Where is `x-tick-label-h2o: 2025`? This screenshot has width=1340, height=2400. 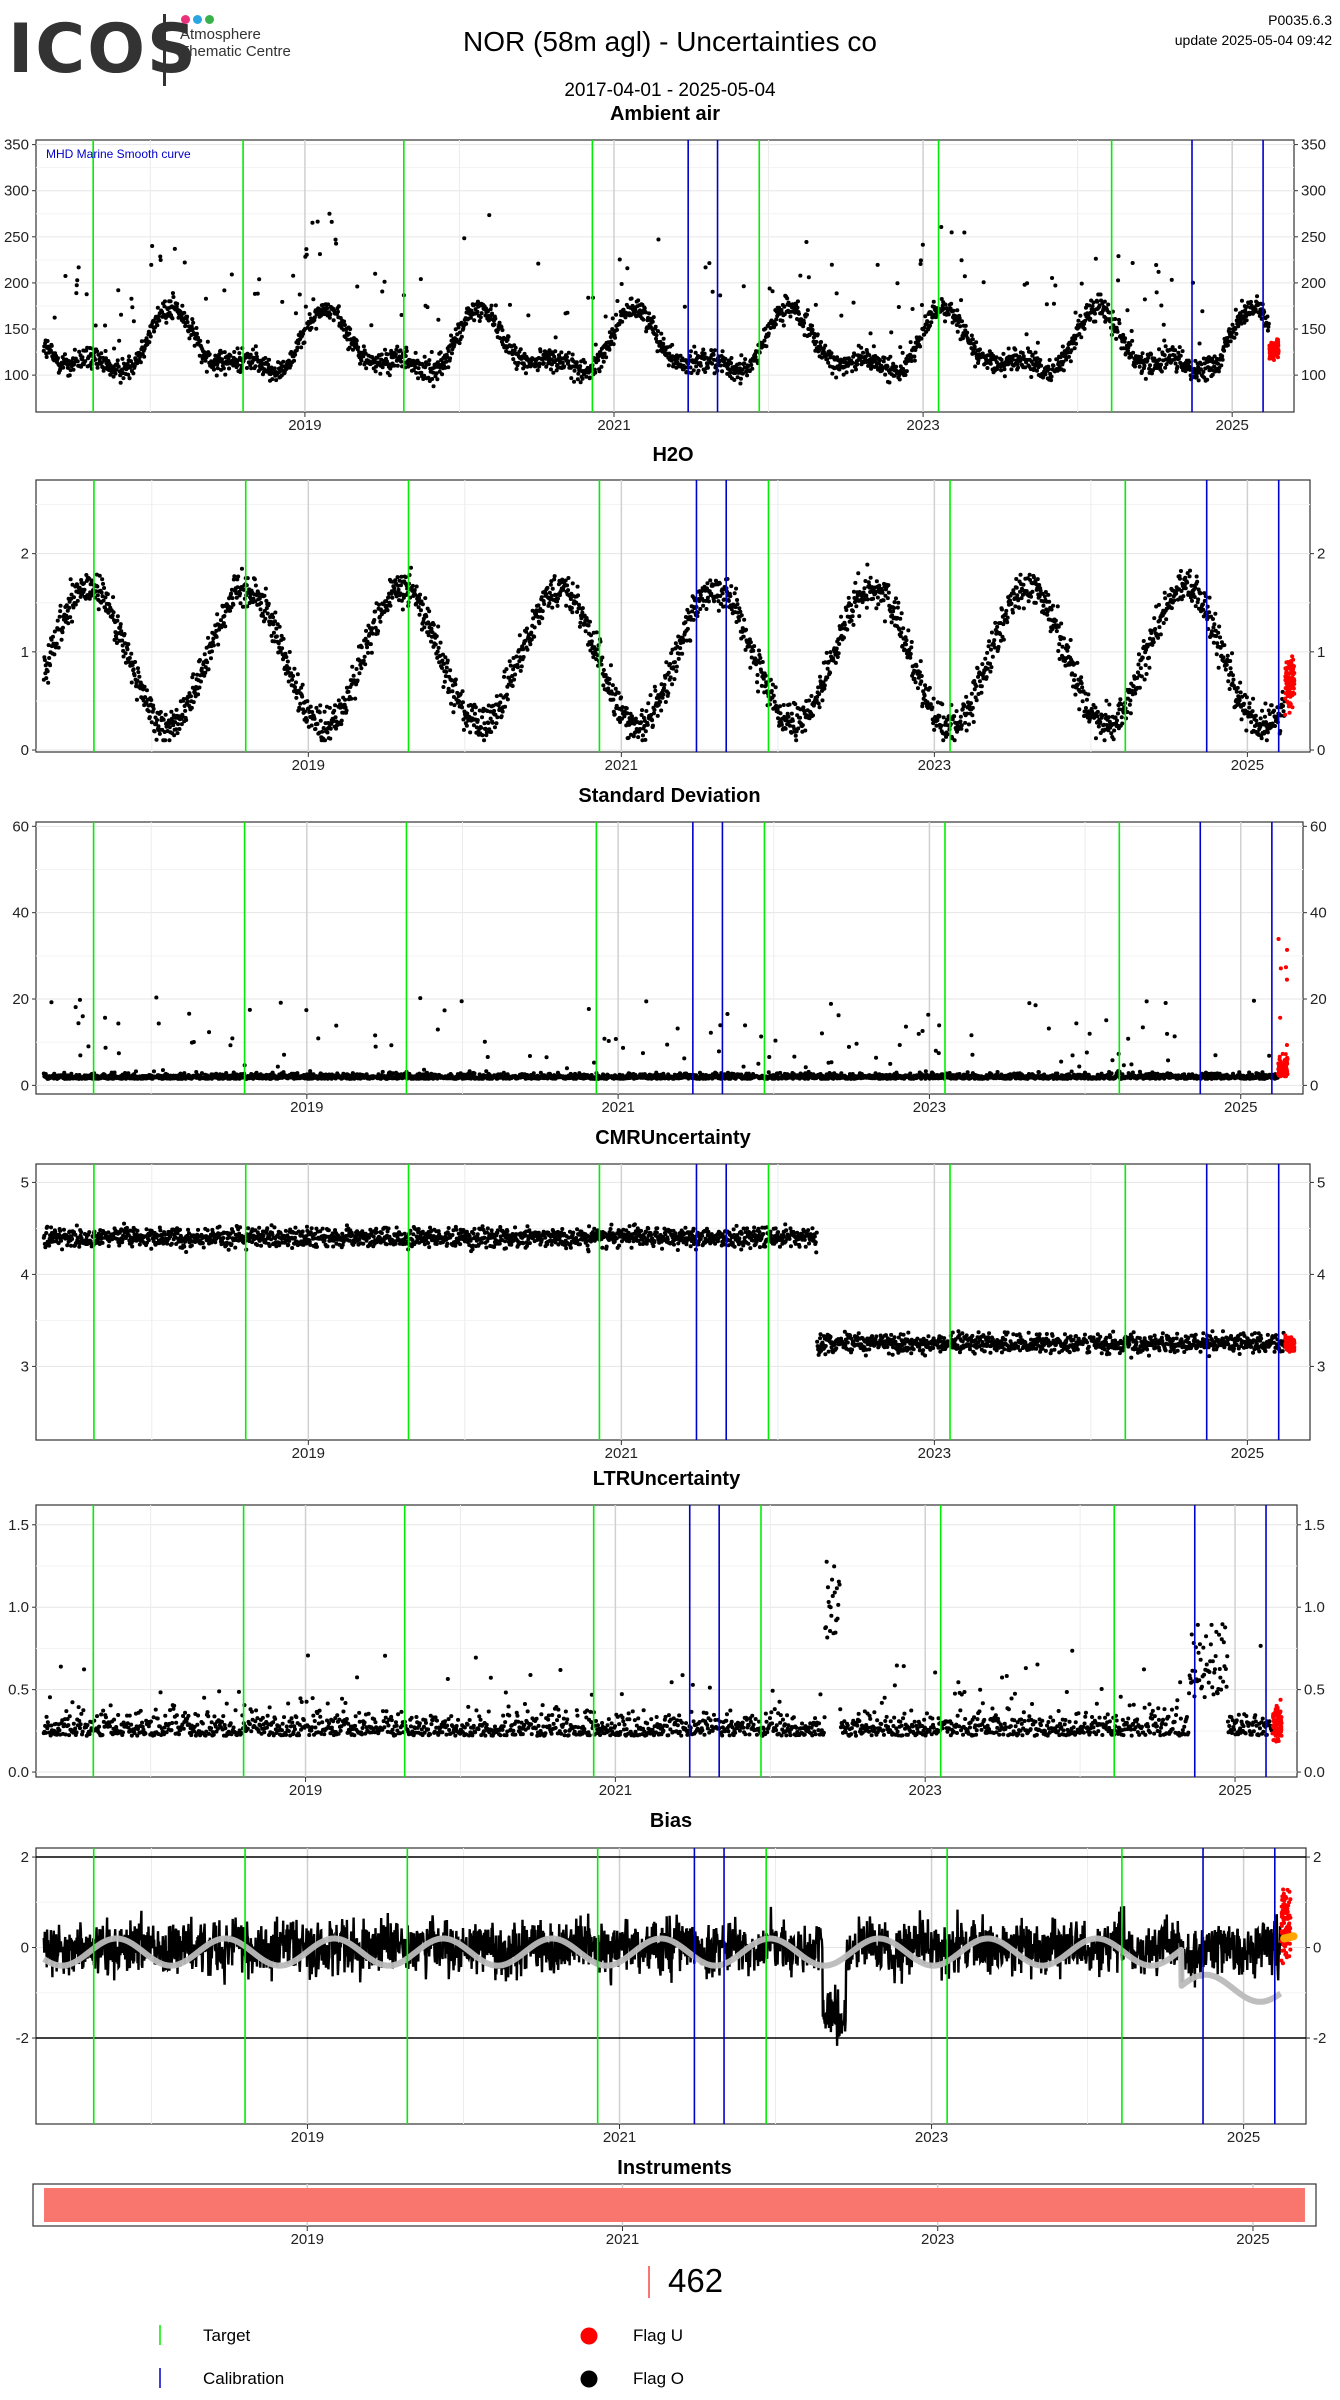 x-tick-label-h2o: 2025 is located at coordinates (1247, 765).